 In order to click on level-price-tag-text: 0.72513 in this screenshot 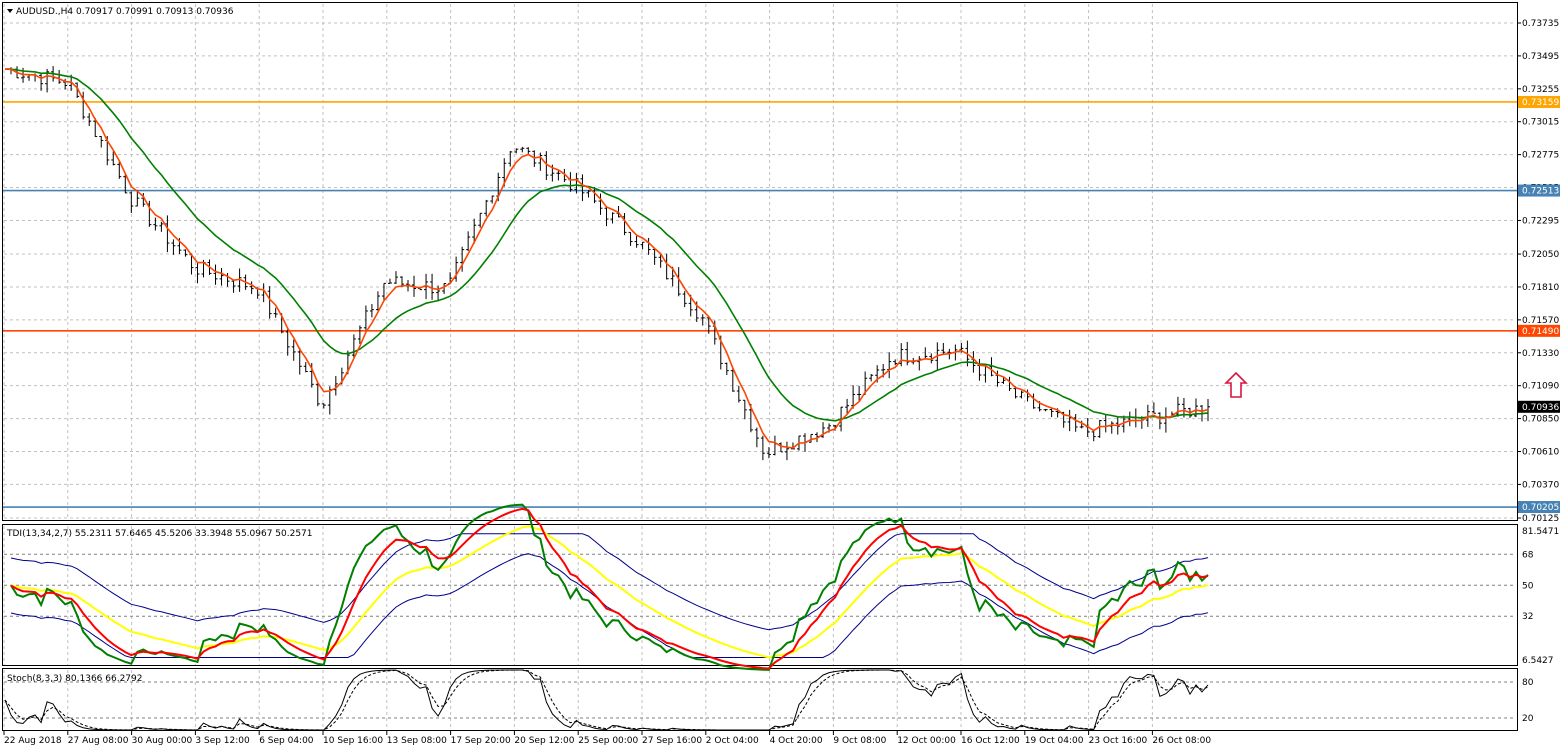, I will do `click(1540, 192)`.